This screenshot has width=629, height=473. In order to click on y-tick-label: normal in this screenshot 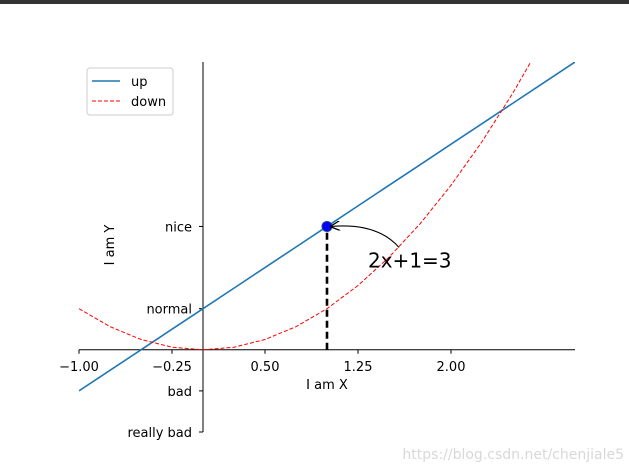, I will do `click(169, 310)`.